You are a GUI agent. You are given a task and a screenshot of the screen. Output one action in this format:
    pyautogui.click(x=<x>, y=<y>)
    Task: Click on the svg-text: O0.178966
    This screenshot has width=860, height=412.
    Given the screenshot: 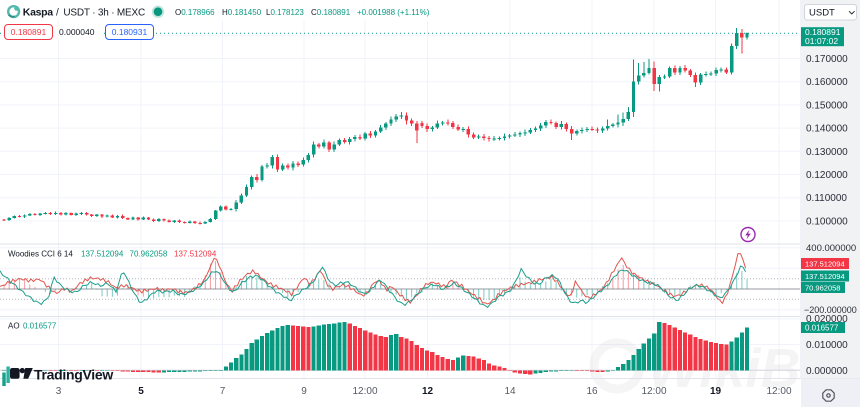 What is the action you would take?
    pyautogui.click(x=195, y=12)
    